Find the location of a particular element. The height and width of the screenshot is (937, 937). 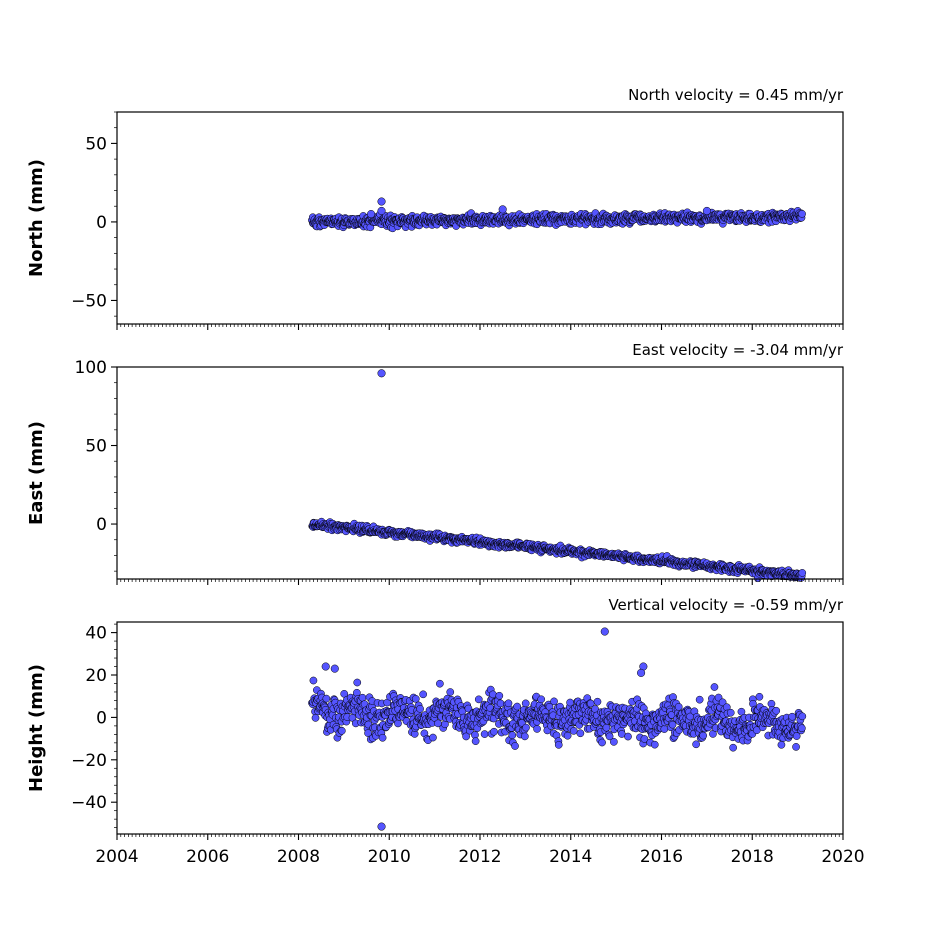

north-y-ticks is located at coordinates (114, 214).